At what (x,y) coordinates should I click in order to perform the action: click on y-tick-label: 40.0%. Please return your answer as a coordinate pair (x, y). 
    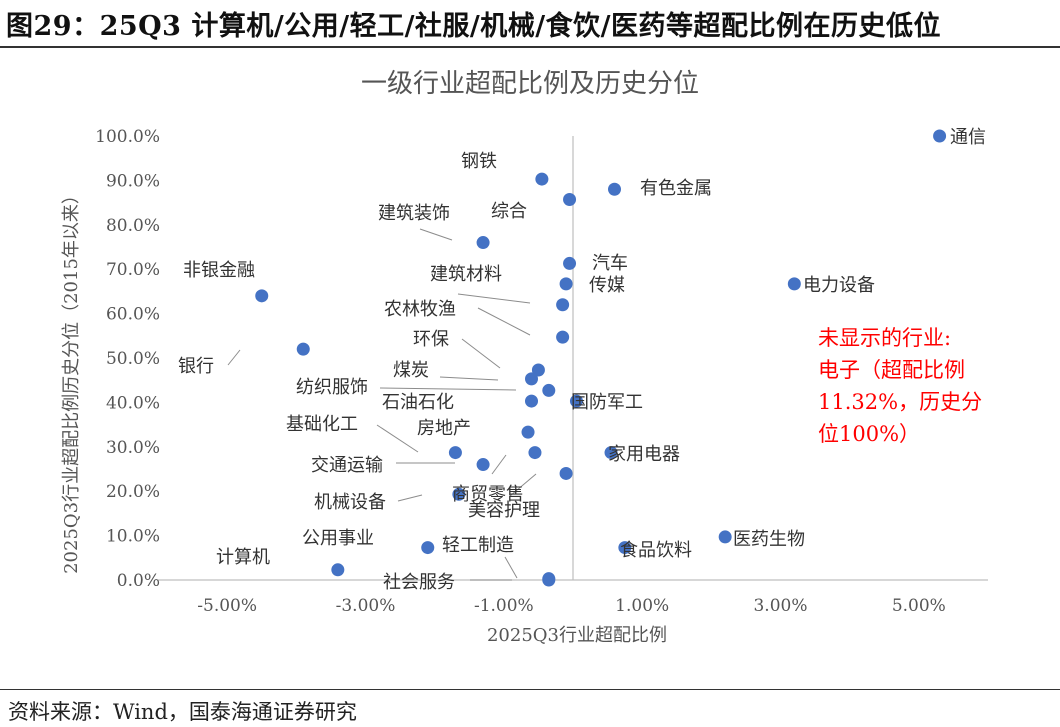
    Looking at the image, I should click on (133, 403).